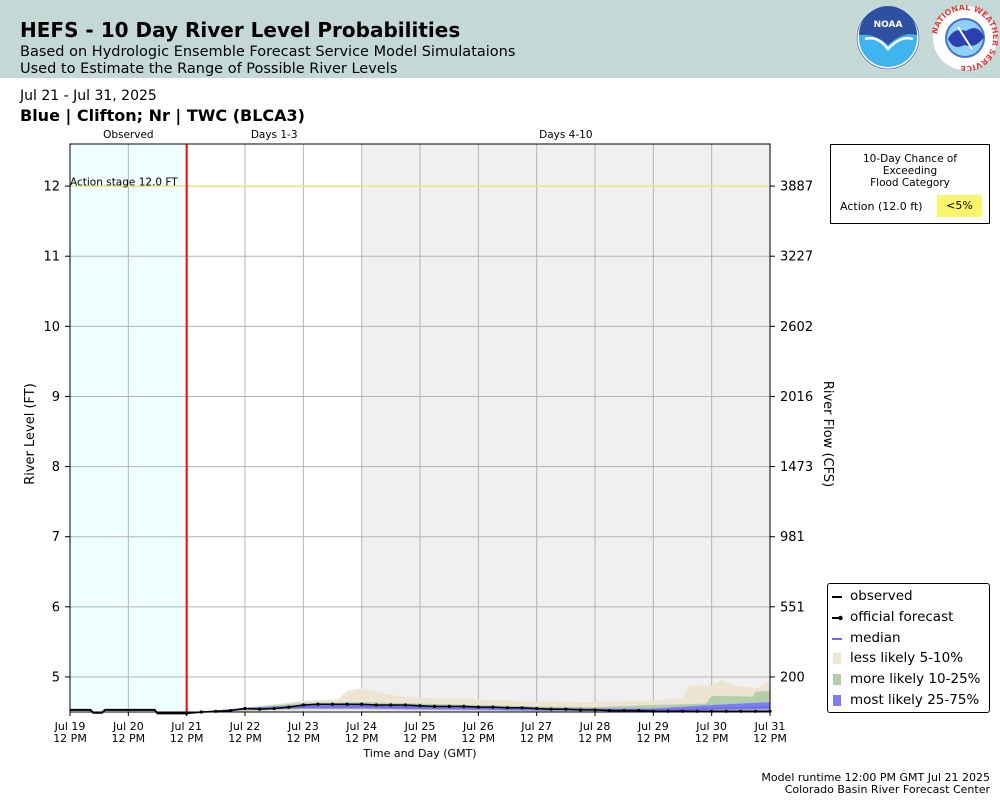  Describe the element at coordinates (56, 607) in the screenshot. I see `y-tick-label-1: 6` at that location.